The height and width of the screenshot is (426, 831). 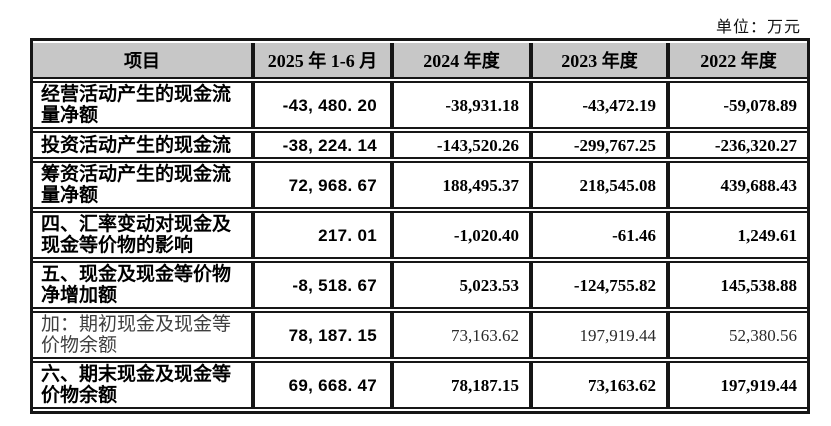 What do you see at coordinates (322, 235) in the screenshot?
I see `cell-value: 217. 01` at bounding box center [322, 235].